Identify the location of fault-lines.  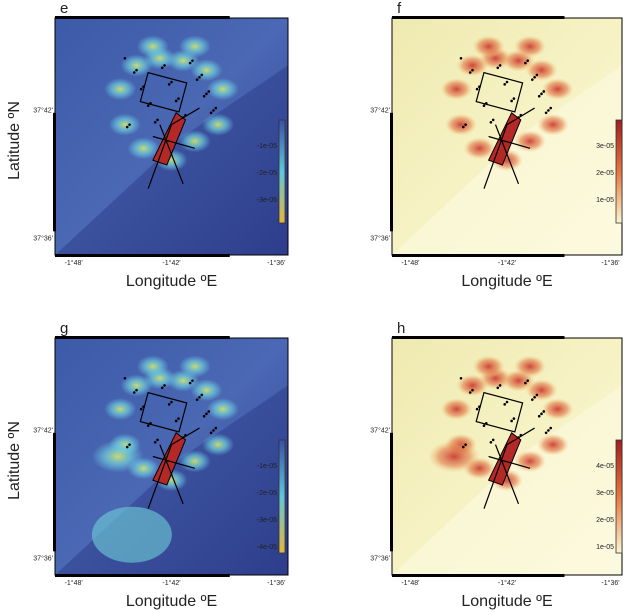
(509, 148).